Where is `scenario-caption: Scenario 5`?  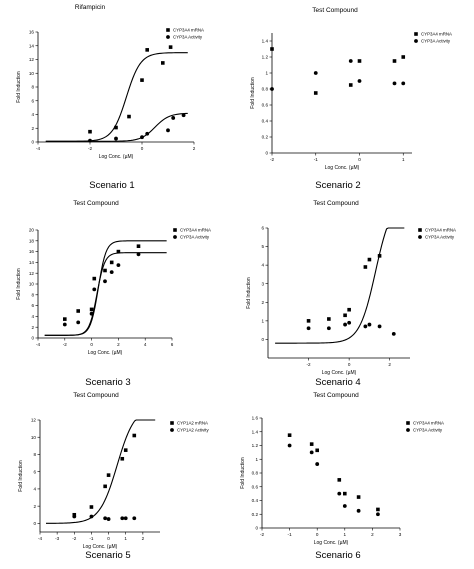
scenario-caption: Scenario 5 is located at coordinates (107, 555).